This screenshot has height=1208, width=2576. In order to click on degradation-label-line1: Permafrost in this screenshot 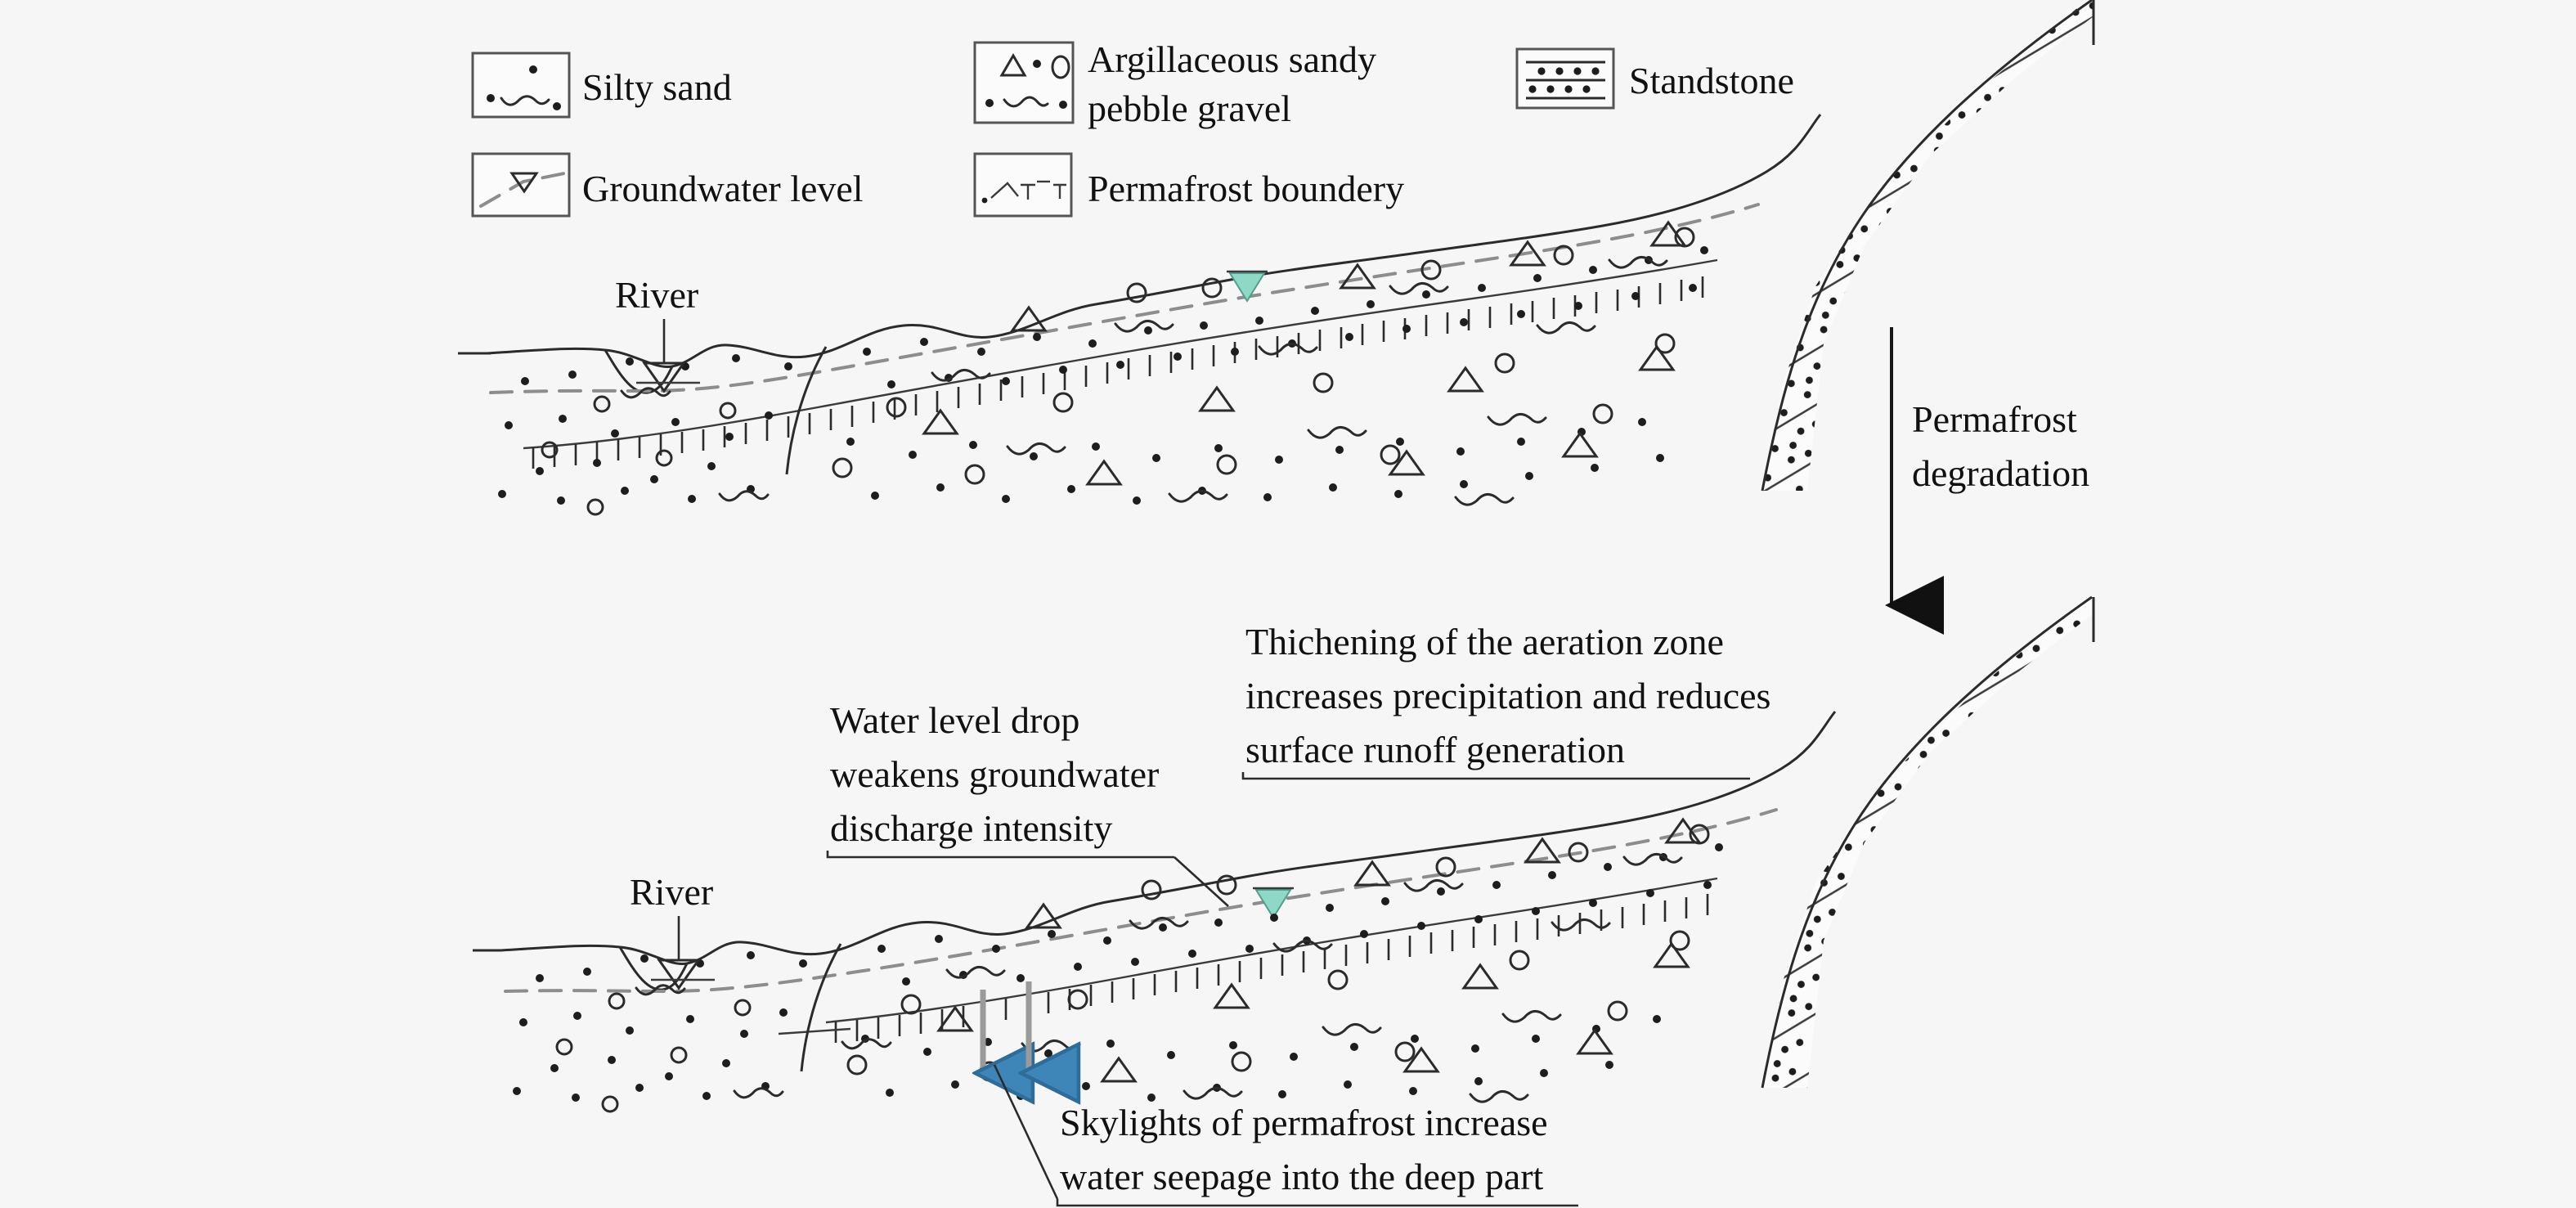, I will do `click(1994, 419)`.